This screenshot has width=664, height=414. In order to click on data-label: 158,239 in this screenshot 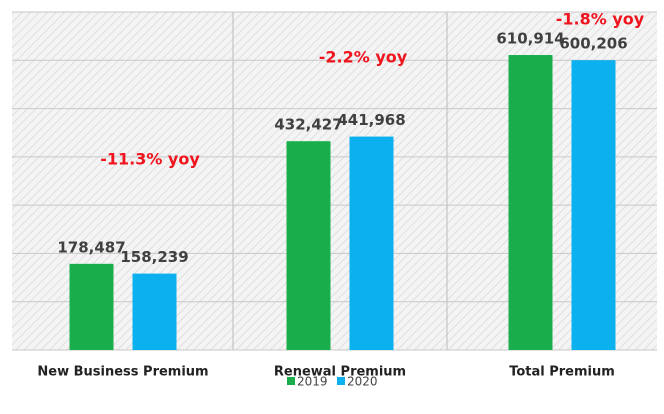, I will do `click(154, 257)`.